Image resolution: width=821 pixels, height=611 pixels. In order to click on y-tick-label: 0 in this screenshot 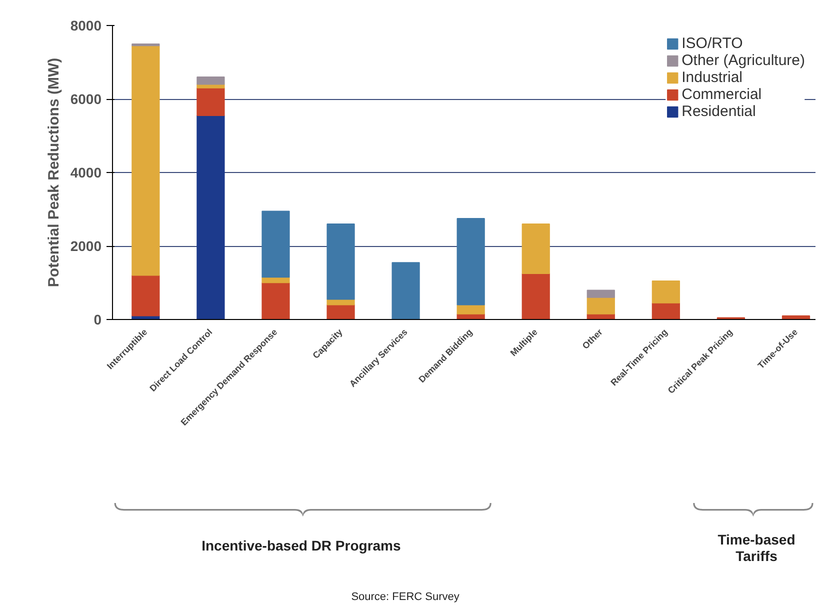, I will do `click(98, 320)`.